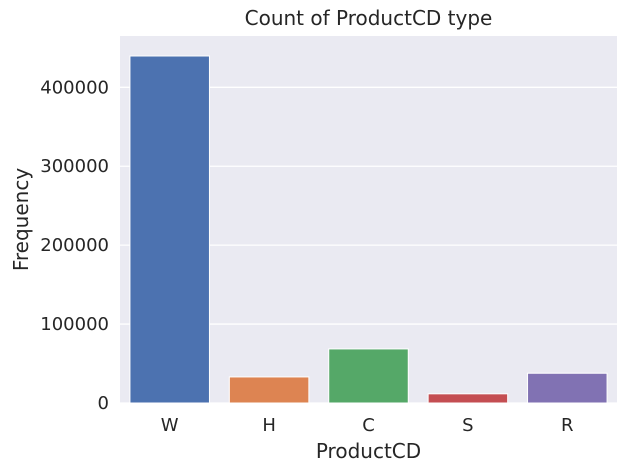 Image resolution: width=626 pixels, height=471 pixels. Describe the element at coordinates (467, 425) in the screenshot. I see `x-tick-label: S` at that location.